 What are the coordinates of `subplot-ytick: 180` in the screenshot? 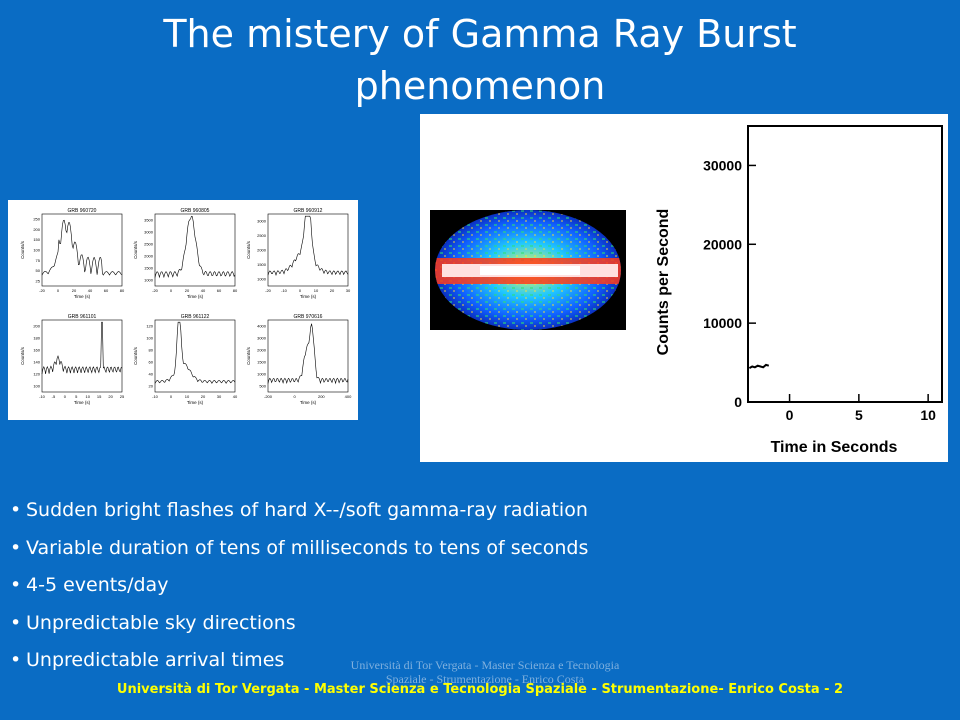 It's located at (36, 338).